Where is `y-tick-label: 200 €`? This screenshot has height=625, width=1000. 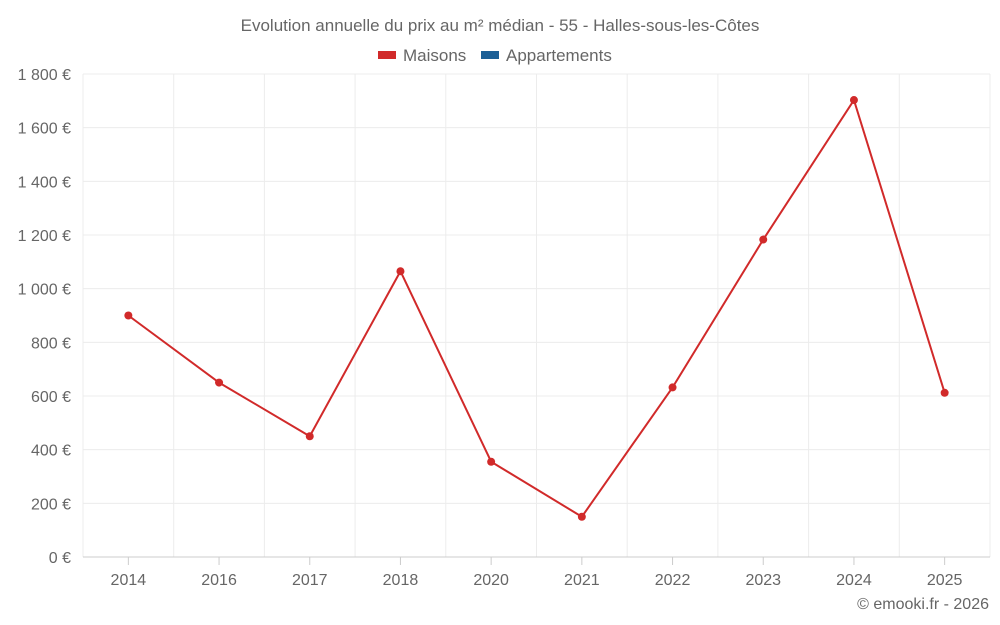
y-tick-label: 200 € is located at coordinates (51, 504).